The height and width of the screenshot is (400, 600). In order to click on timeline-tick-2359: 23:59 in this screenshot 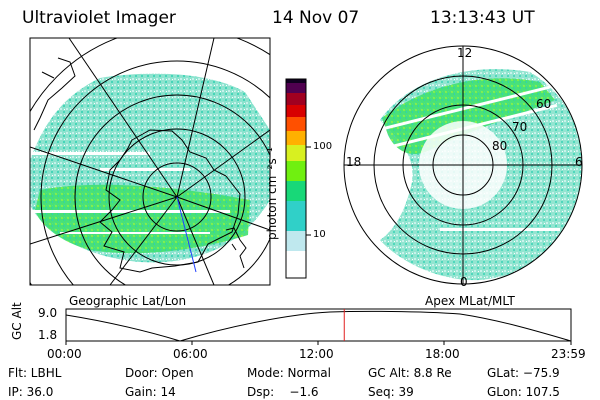, I will do `click(568, 354)`.